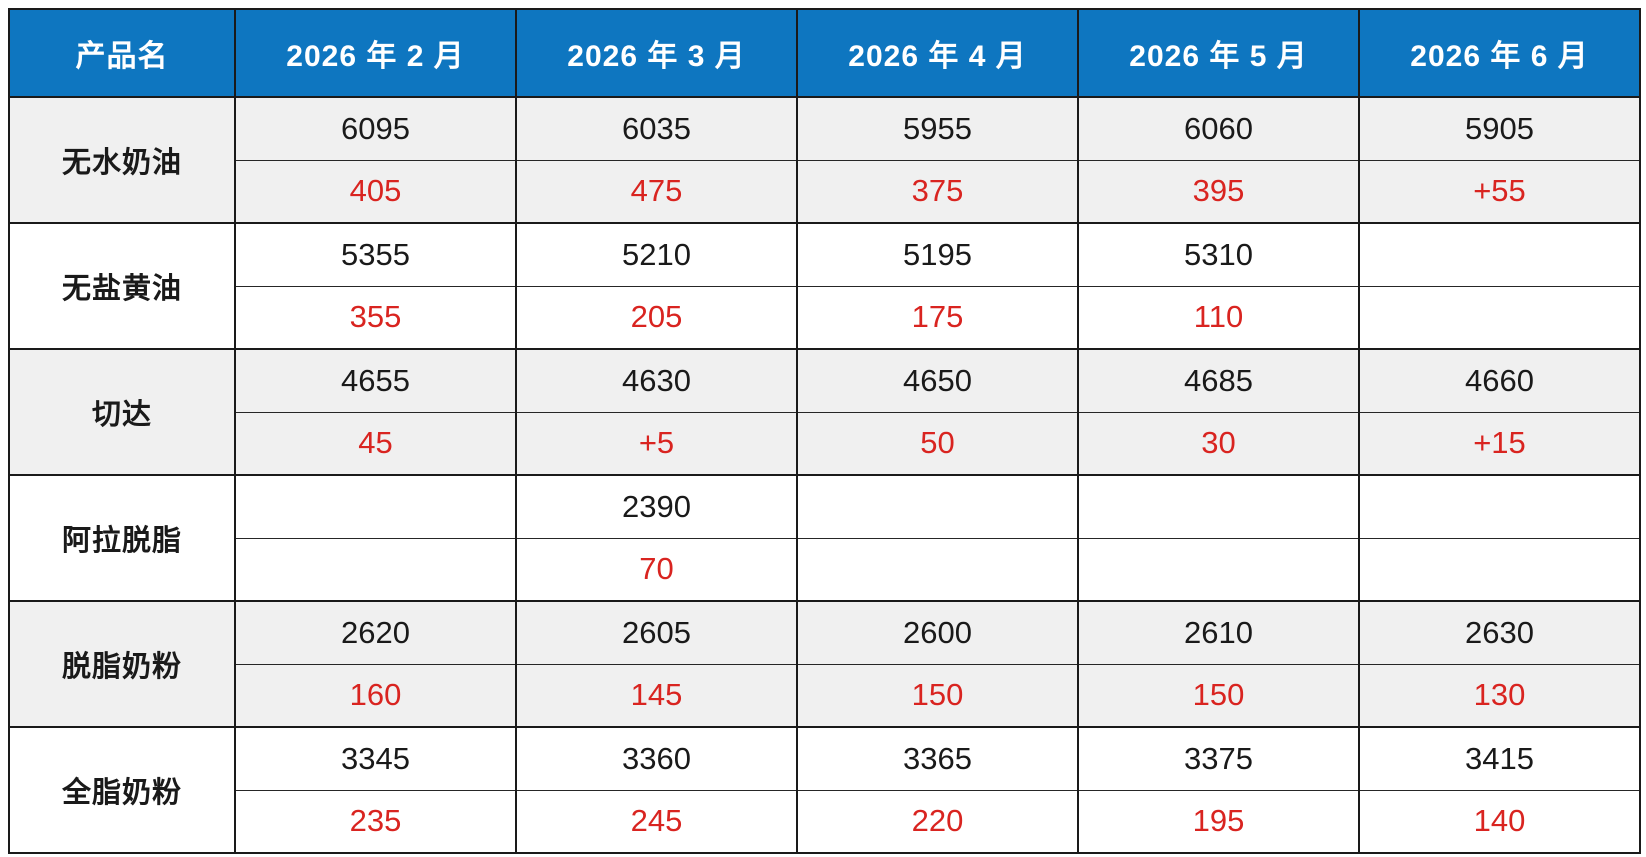 The height and width of the screenshot is (857, 1646). Describe the element at coordinates (656, 632) in the screenshot. I see `price-cell: 2605` at that location.